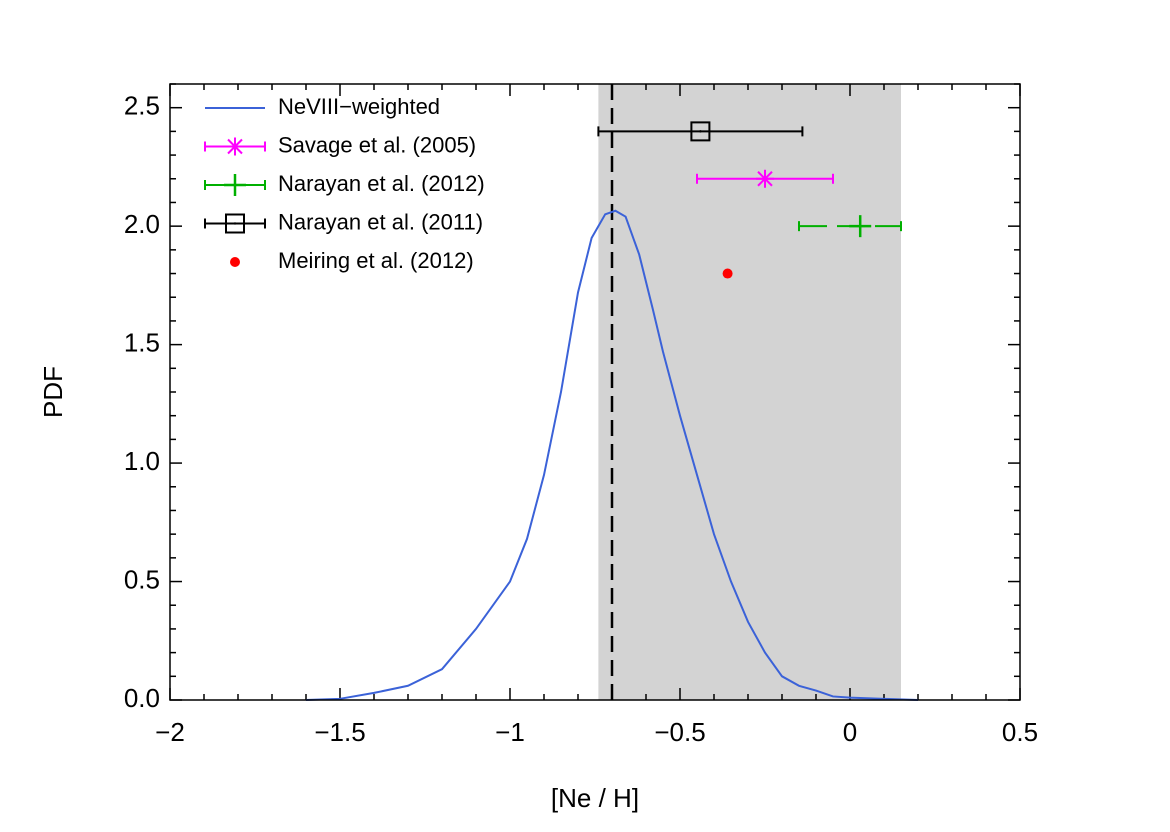 The image size is (1170, 832). What do you see at coordinates (1020, 732) in the screenshot?
I see `x-tick-label: 0.5` at bounding box center [1020, 732].